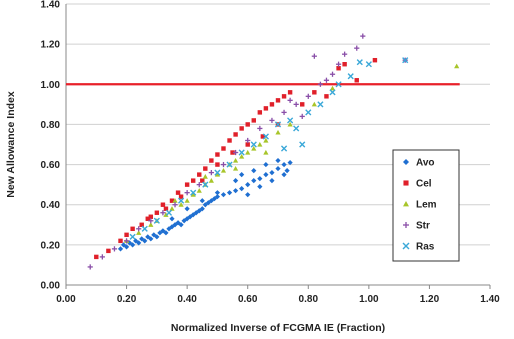 The width and height of the screenshot is (514, 339). I want to click on x-tick-label: 1.20, so click(430, 299).